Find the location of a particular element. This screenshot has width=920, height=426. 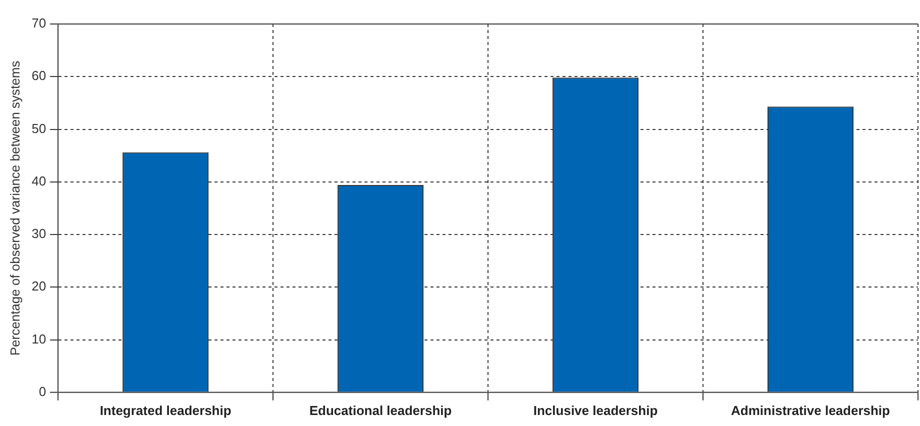

y-tick-label: 40 is located at coordinates (39, 180).